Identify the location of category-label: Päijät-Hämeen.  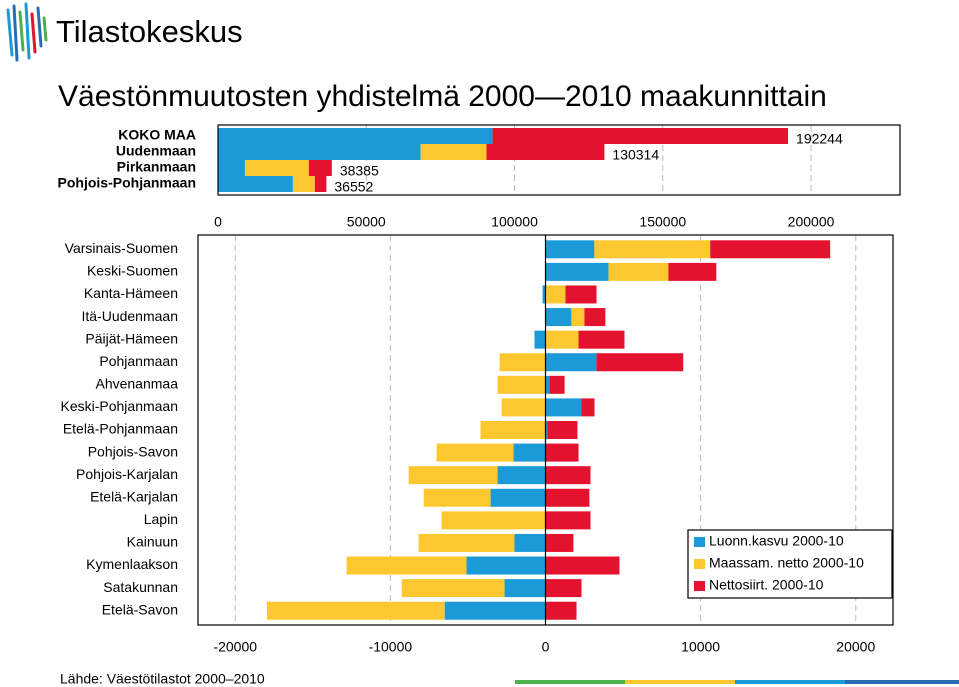
(131, 338).